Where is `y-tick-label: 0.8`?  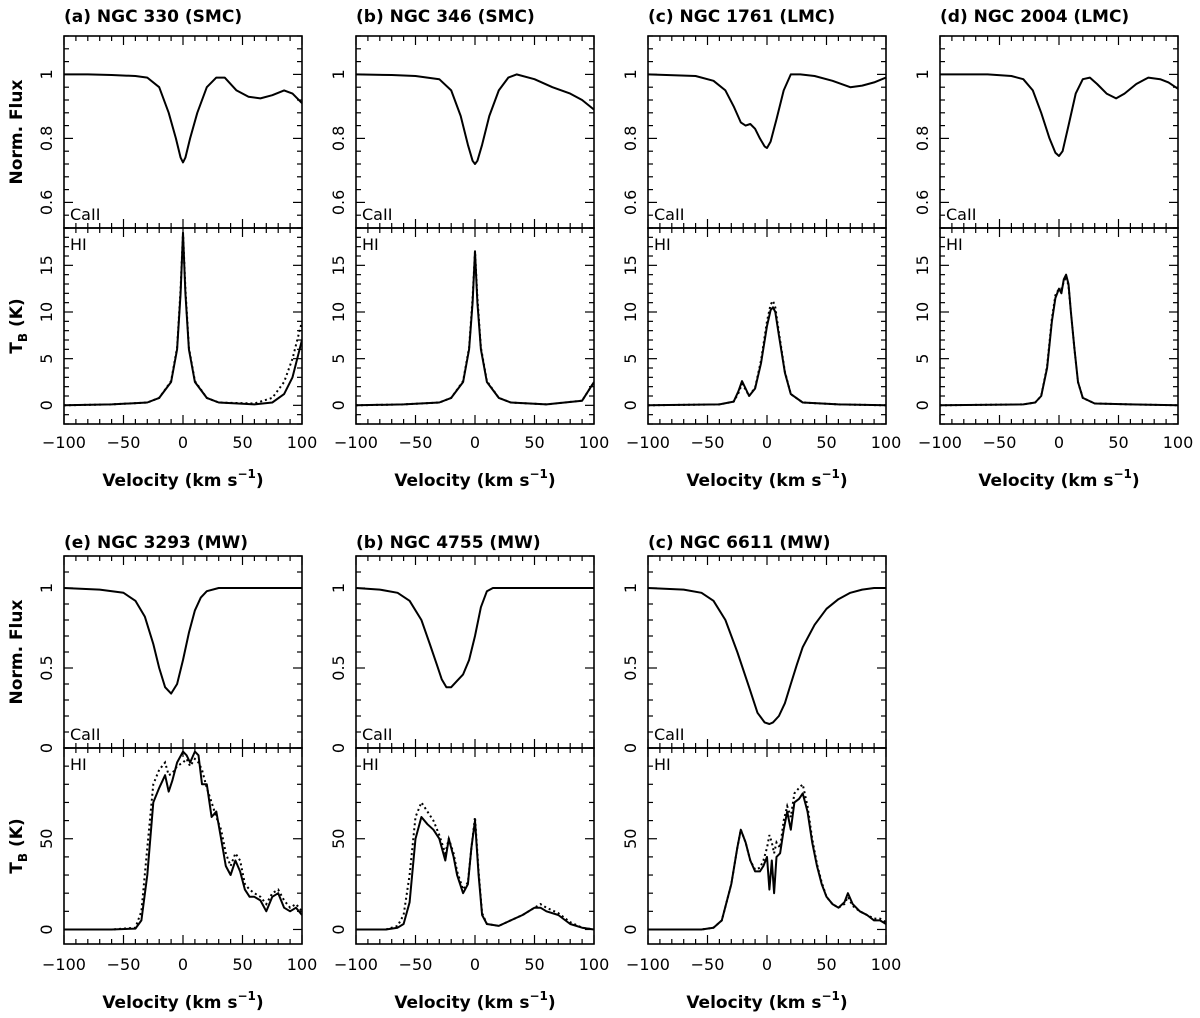
y-tick-label: 0.8 is located at coordinates (338, 138).